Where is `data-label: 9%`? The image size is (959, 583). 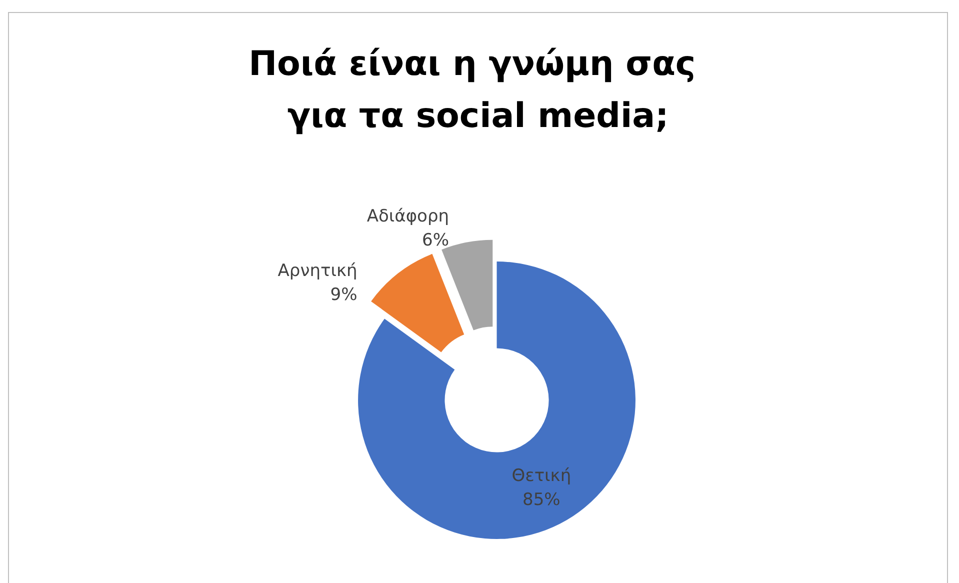
data-label: 9% is located at coordinates (344, 294).